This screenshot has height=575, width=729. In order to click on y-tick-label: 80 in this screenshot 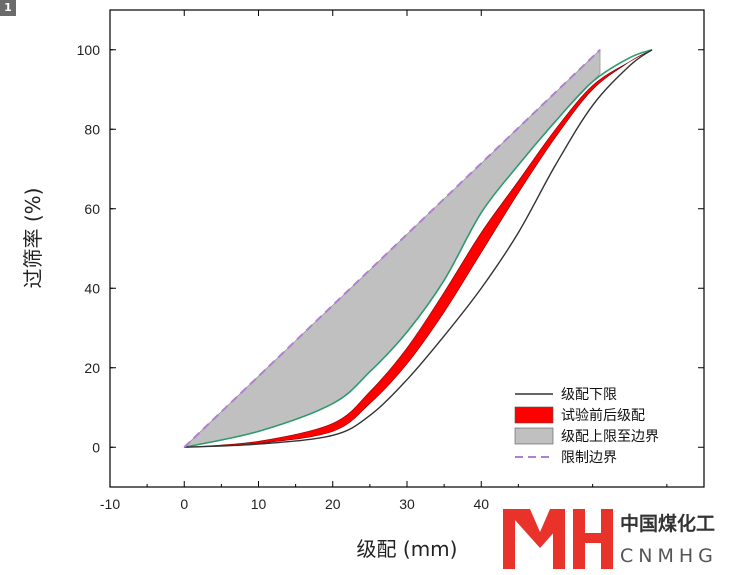, I will do `click(92, 129)`.